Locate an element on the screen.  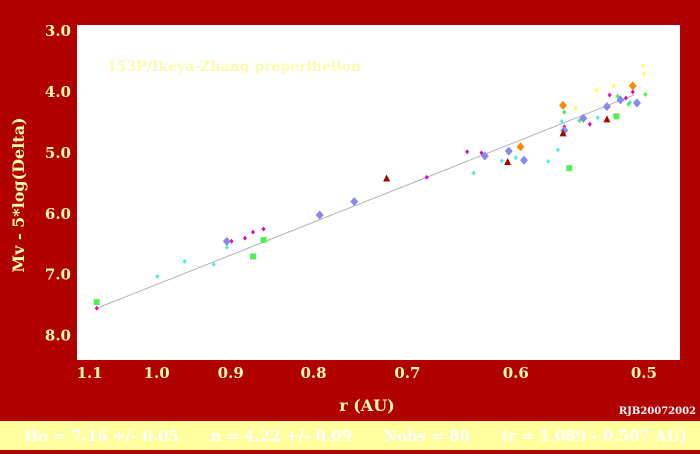
credit-label: RJB20072002 is located at coordinates (657, 411).